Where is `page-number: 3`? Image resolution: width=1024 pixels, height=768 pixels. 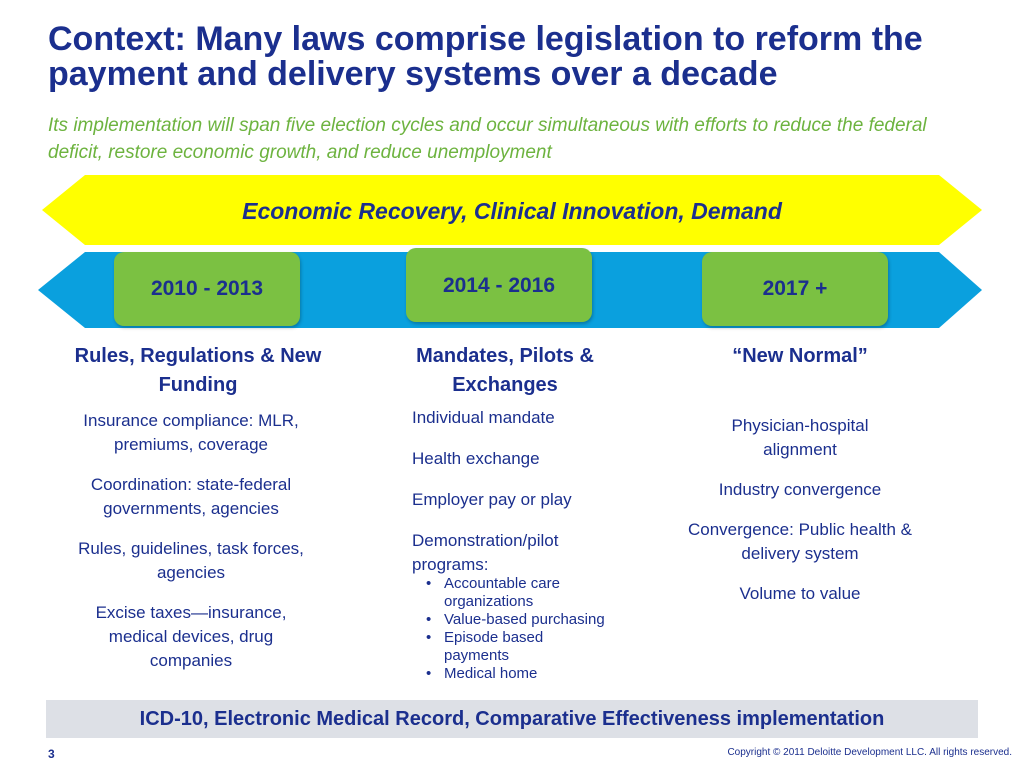
page-number: 3 is located at coordinates (51, 754).